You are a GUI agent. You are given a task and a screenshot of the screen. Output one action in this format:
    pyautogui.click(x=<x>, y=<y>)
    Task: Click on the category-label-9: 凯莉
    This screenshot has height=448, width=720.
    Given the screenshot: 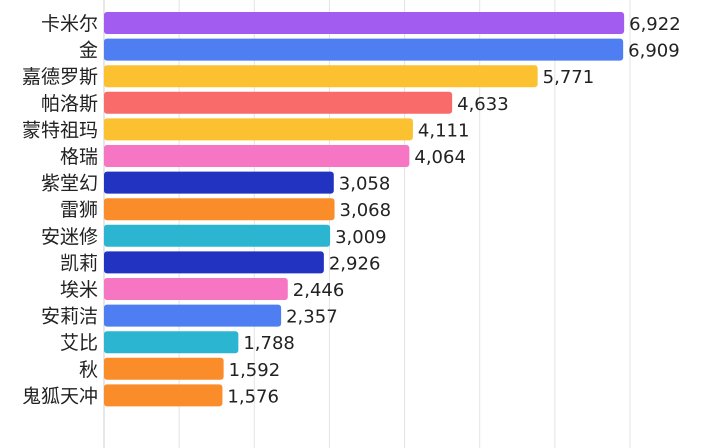 What is the action you would take?
    pyautogui.click(x=79, y=263)
    